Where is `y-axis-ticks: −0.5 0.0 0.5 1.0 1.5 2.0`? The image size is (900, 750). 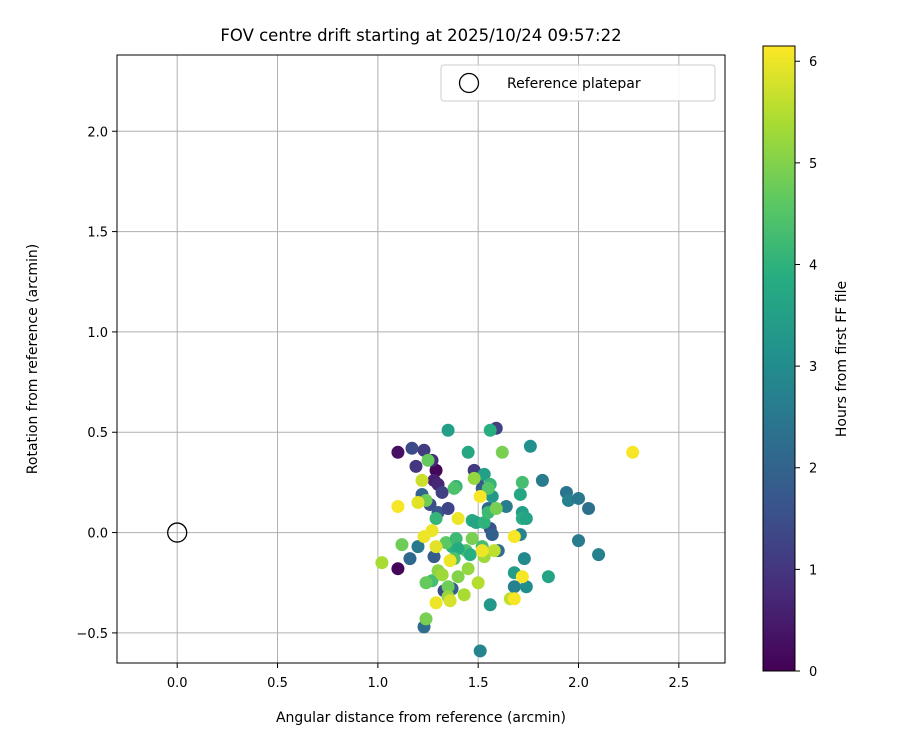 y-axis-ticks: −0.5 0.0 0.5 1.0 1.5 2.0 is located at coordinates (96, 383).